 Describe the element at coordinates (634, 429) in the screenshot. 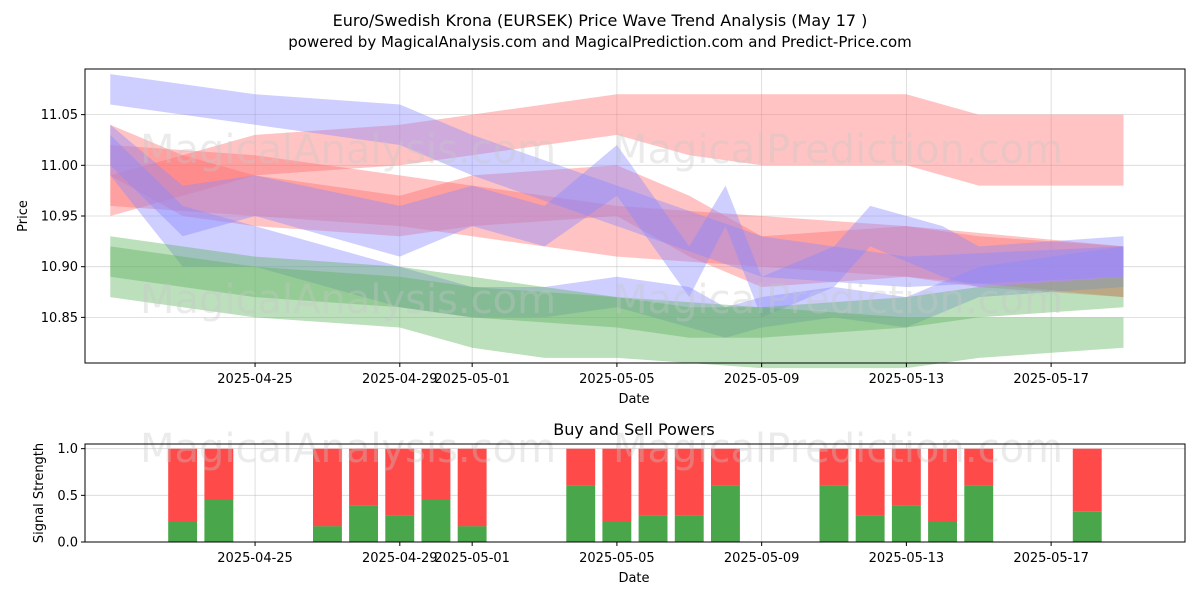

I see `power-chart-title: Buy and Sell Powers` at that location.